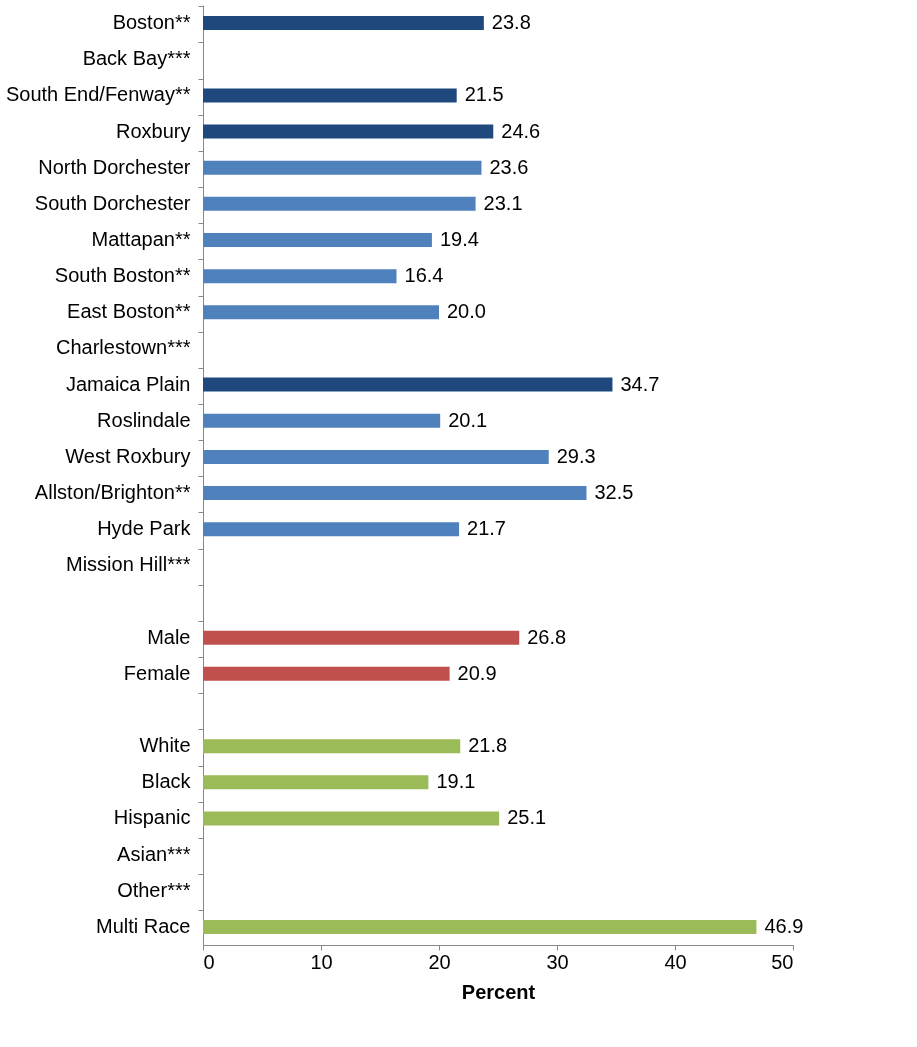  What do you see at coordinates (152, 817) in the screenshot?
I see `y-tick-label: Hispanic` at bounding box center [152, 817].